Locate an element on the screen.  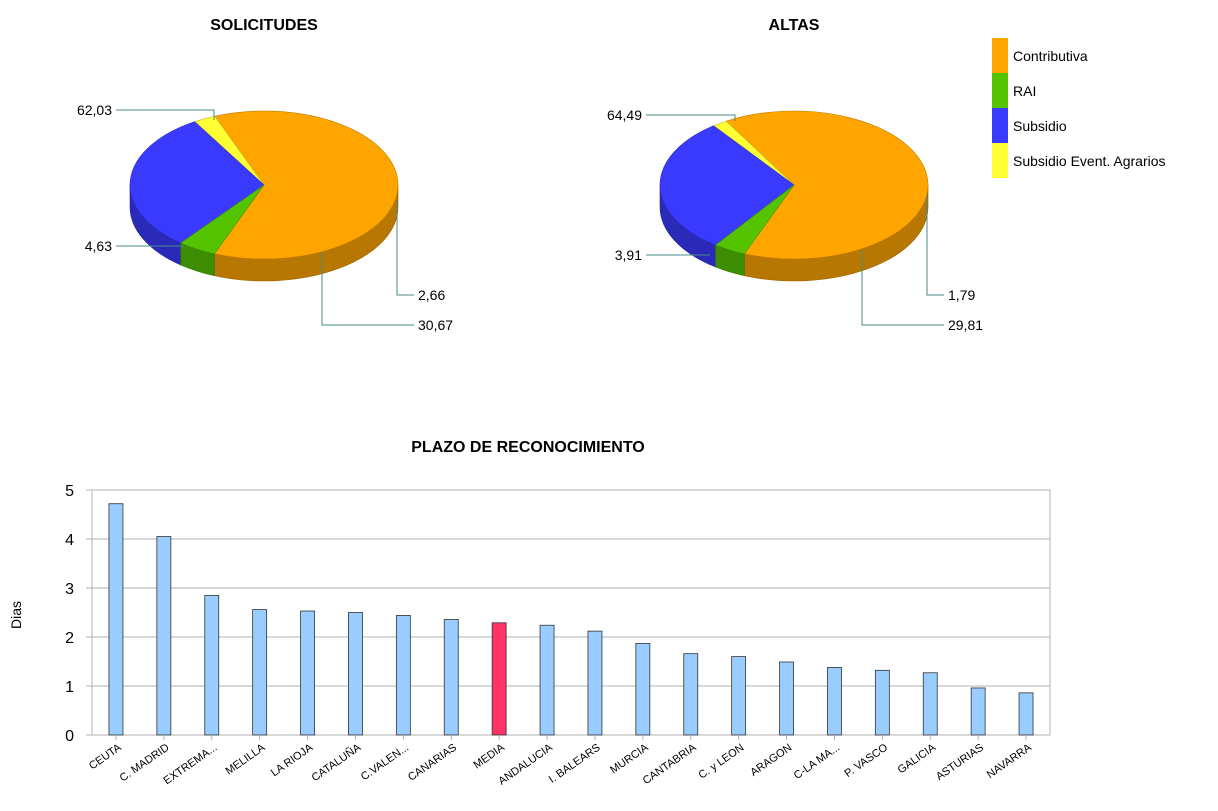
bar-andalucia is located at coordinates (547, 680).